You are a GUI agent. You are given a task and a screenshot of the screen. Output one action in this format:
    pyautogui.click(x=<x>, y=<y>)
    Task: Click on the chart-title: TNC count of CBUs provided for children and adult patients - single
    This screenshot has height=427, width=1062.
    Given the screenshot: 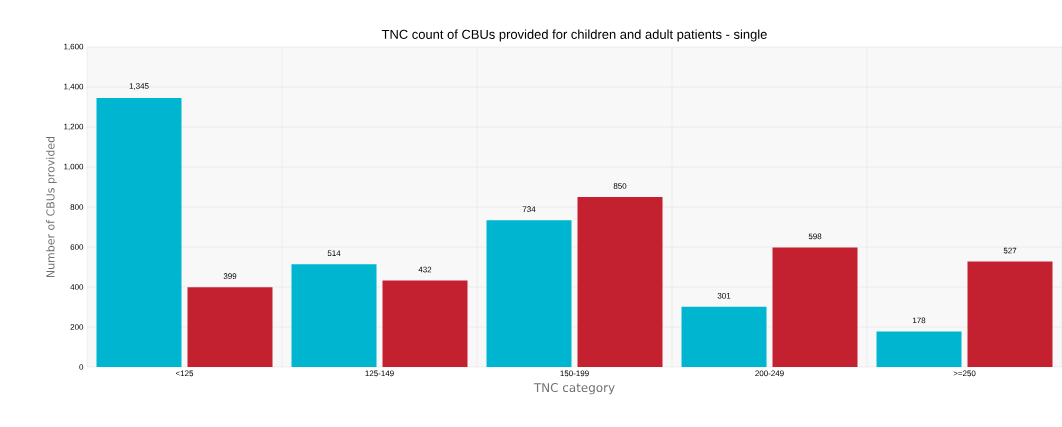 What is the action you would take?
    pyautogui.click(x=574, y=35)
    